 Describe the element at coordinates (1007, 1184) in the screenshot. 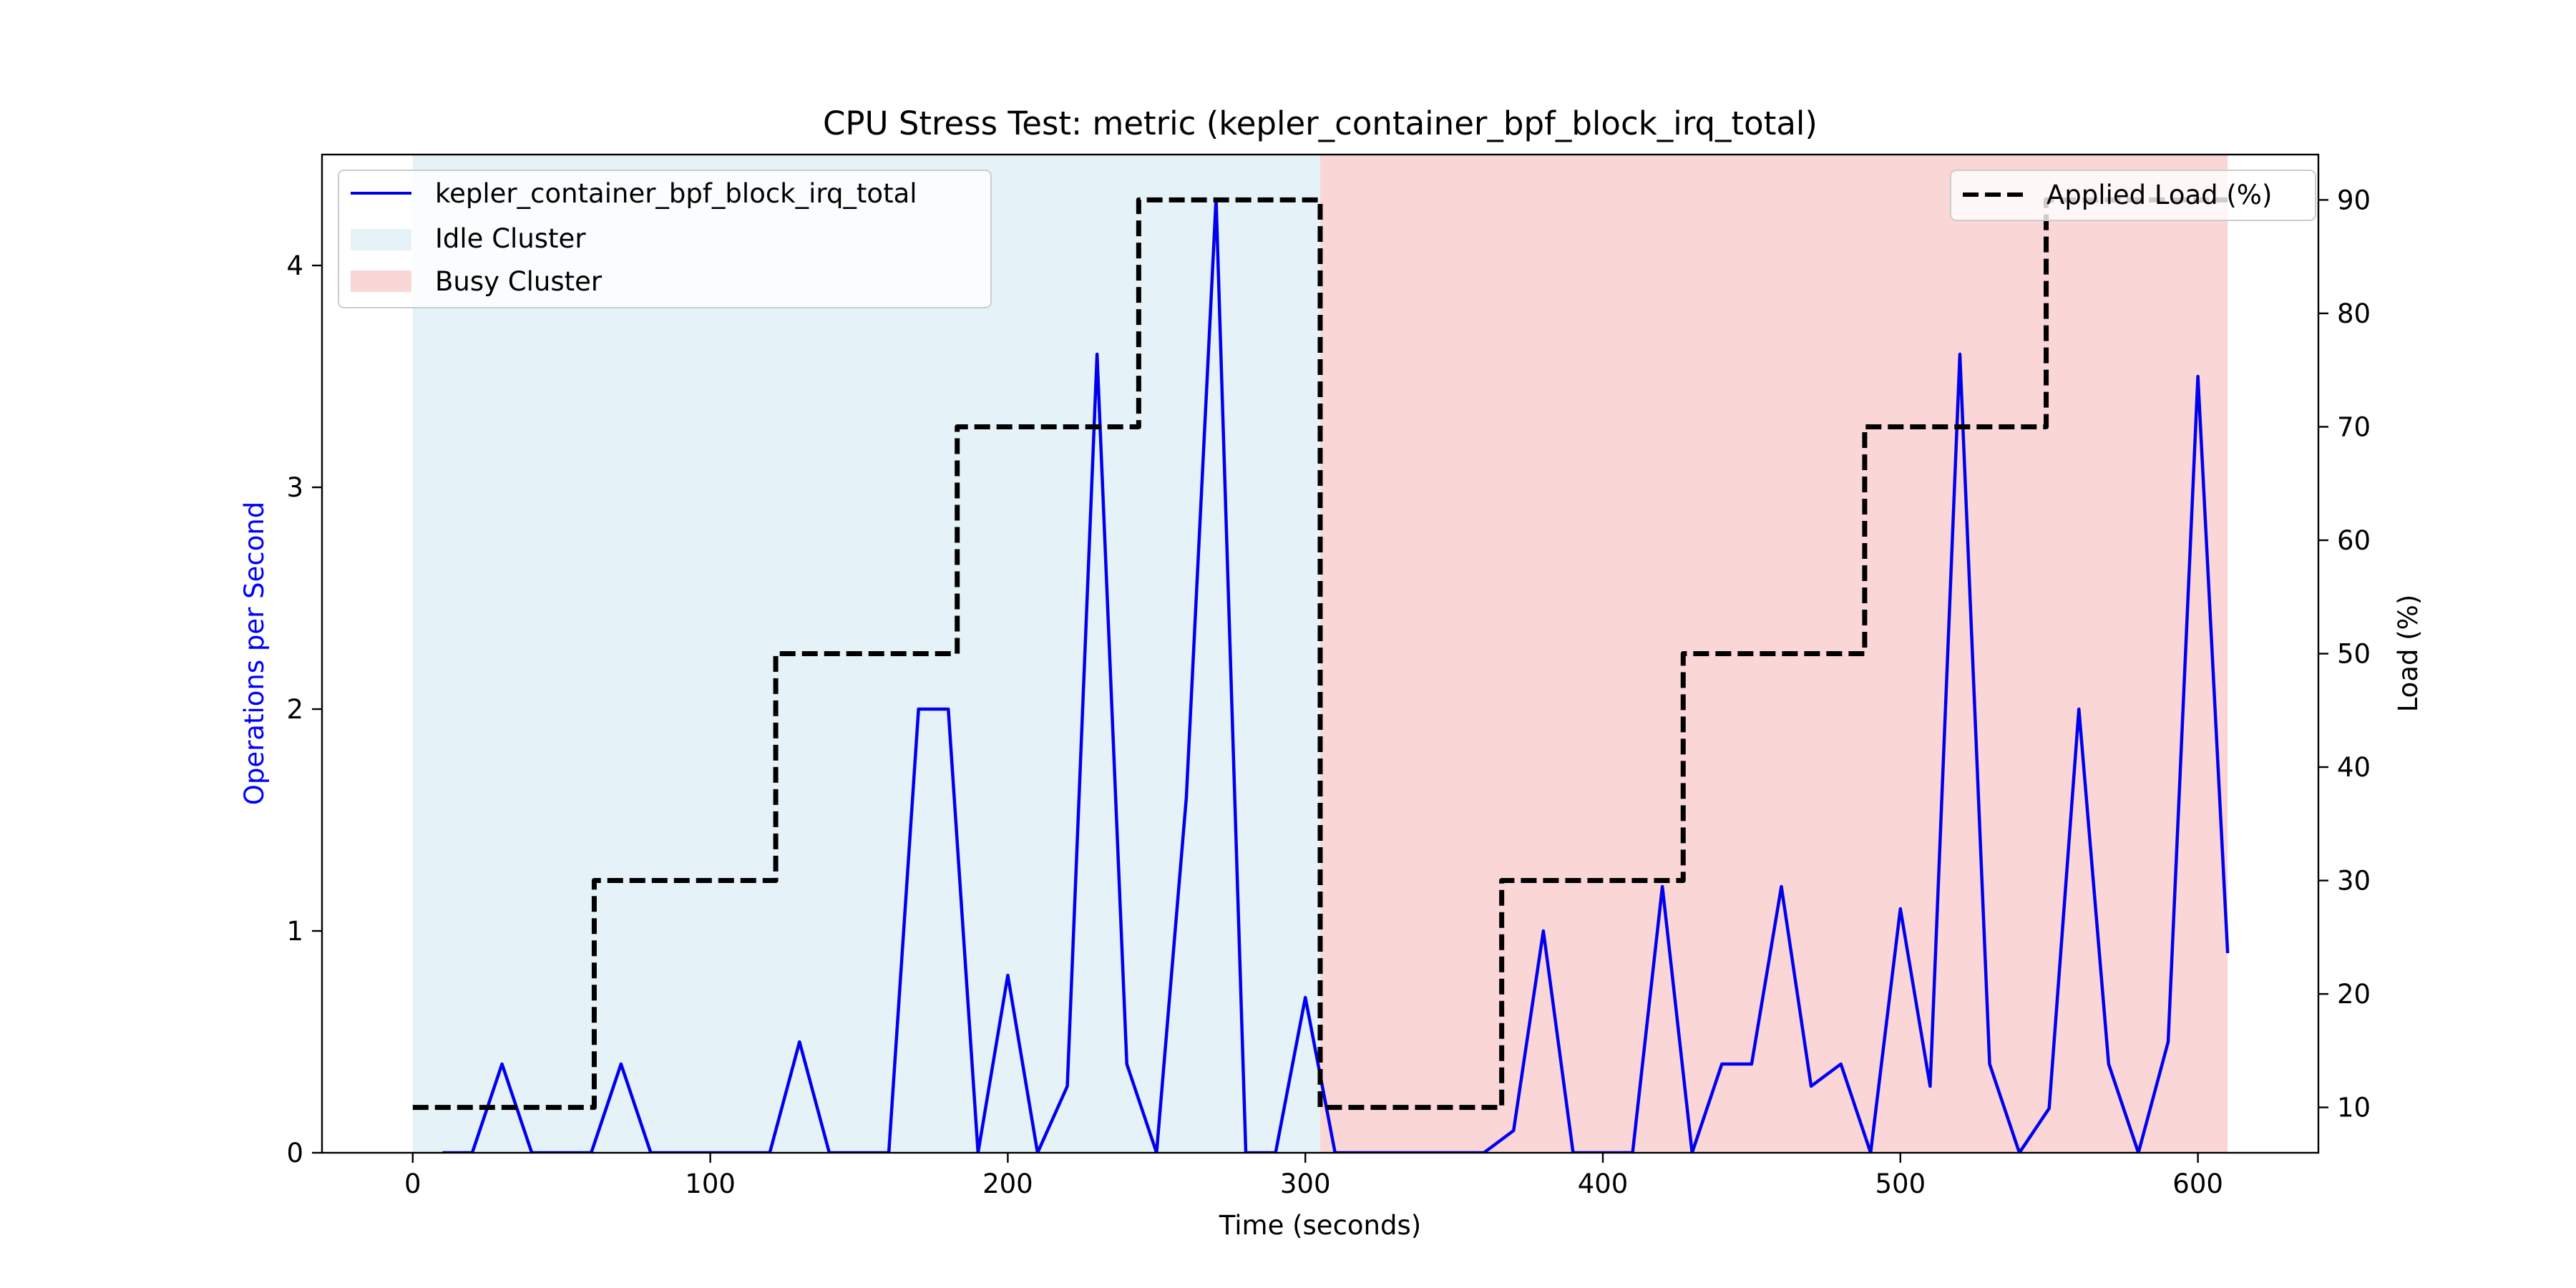

I see `x-tick-label: 200` at that location.